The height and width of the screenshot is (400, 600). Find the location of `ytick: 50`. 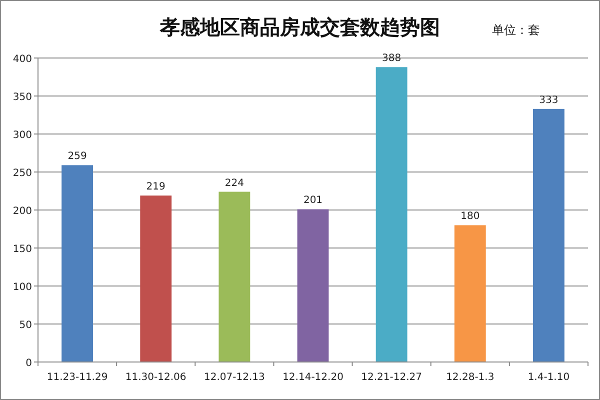

ytick: 50 is located at coordinates (25, 325).